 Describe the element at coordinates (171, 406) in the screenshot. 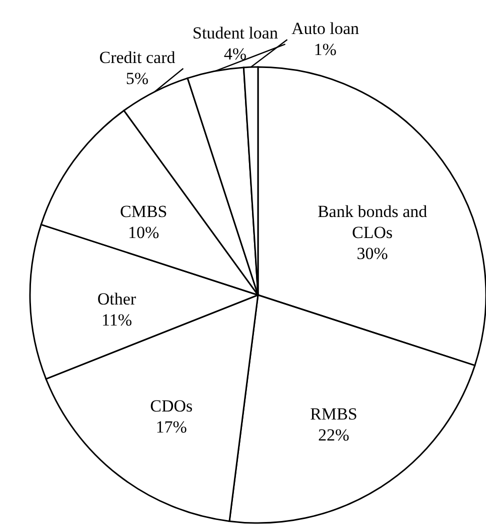

I see `slice-label: CDOs` at that location.